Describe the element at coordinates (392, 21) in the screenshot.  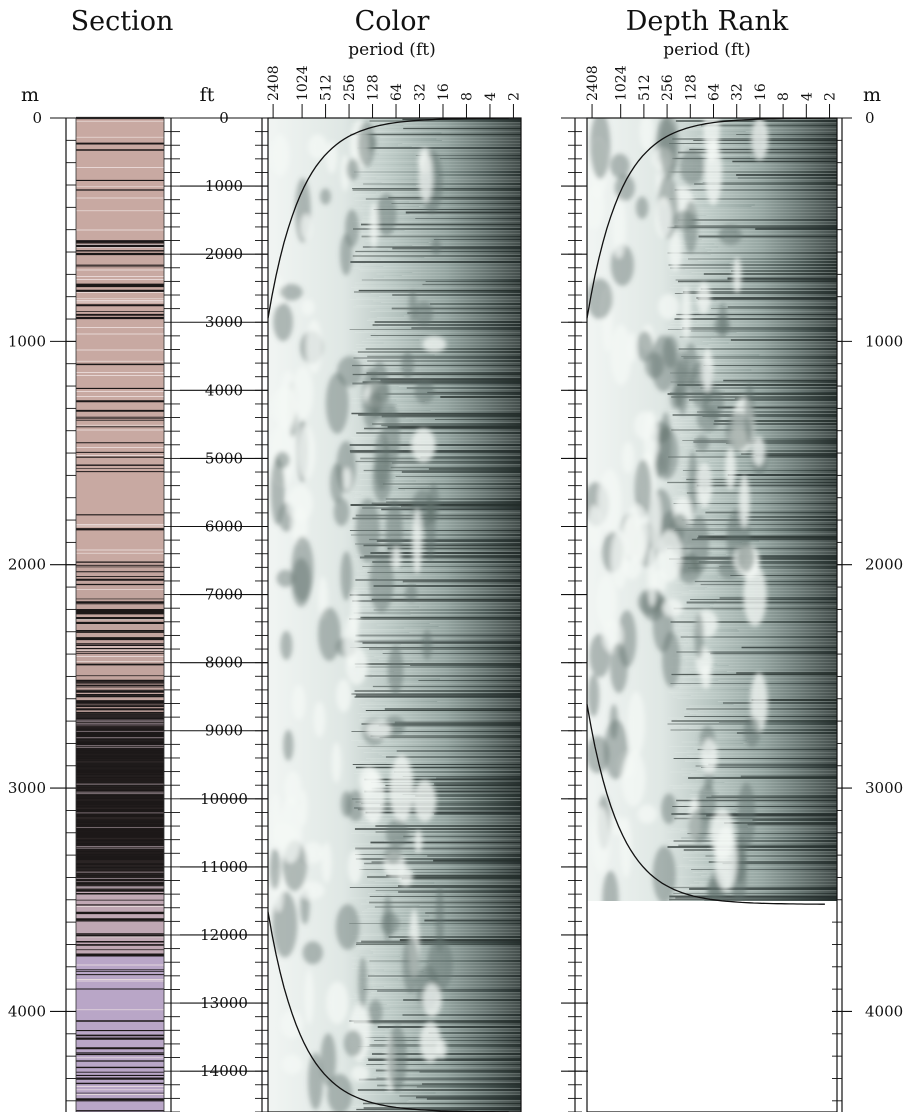
I see `color-title: Color` at that location.